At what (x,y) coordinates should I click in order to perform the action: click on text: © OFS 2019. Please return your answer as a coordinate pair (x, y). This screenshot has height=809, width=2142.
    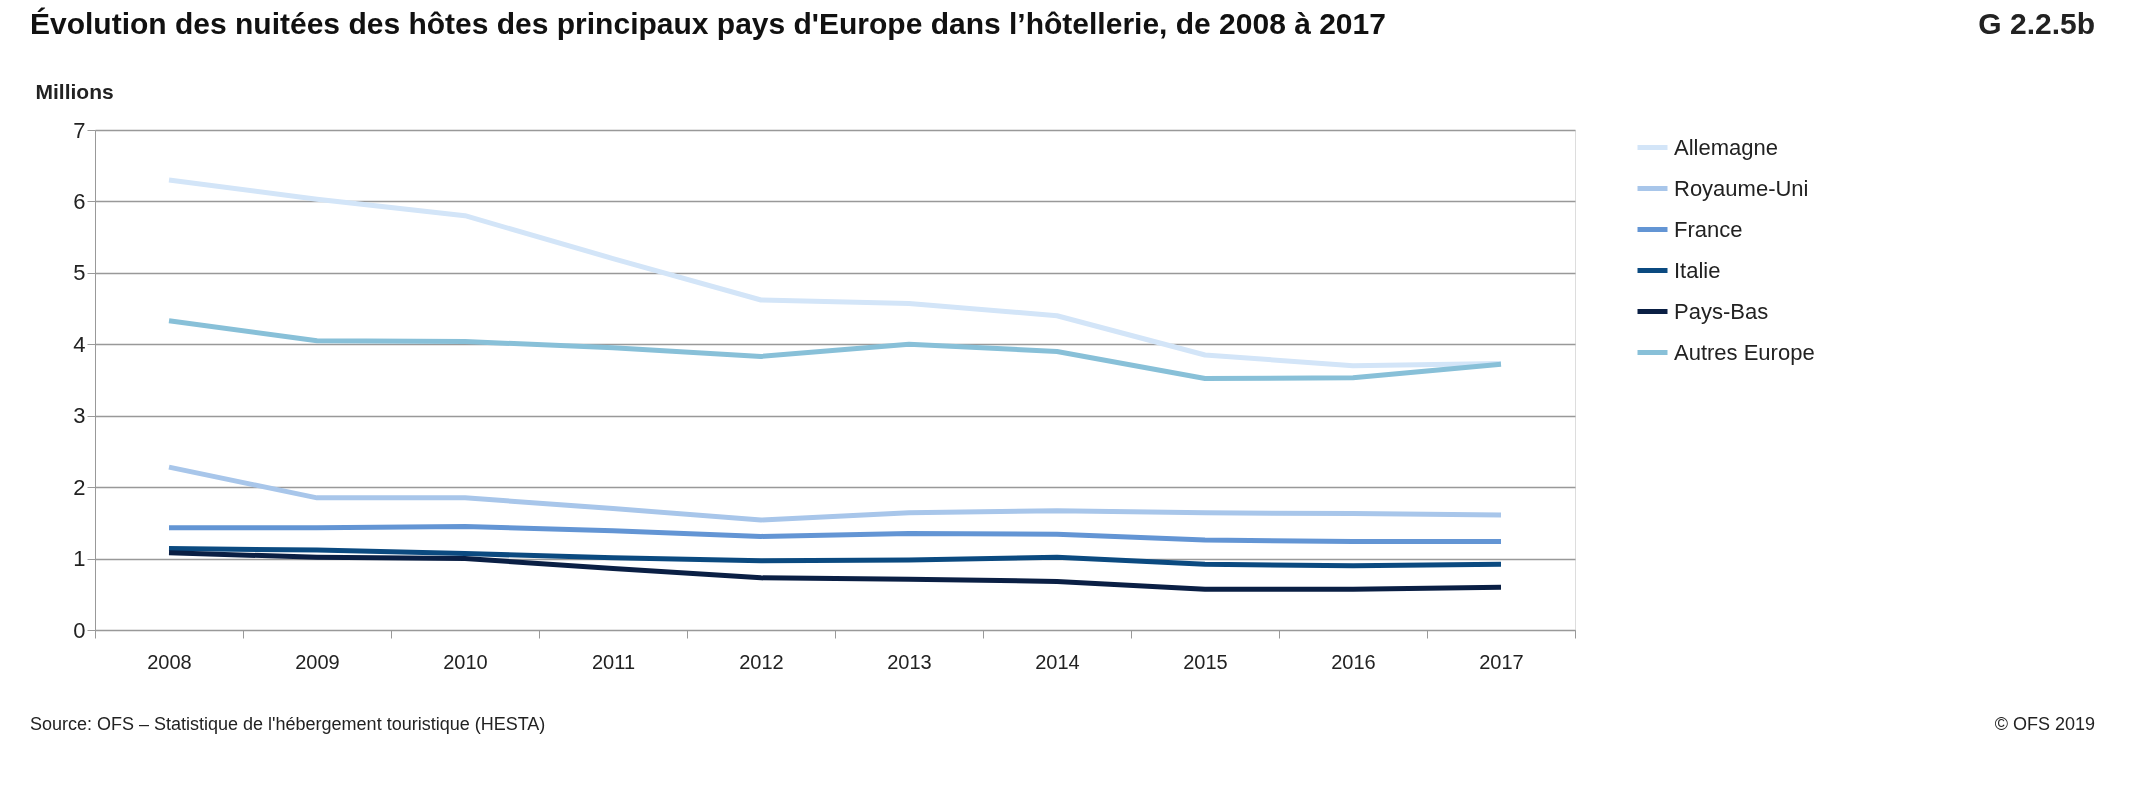
    Looking at the image, I should click on (2044, 724).